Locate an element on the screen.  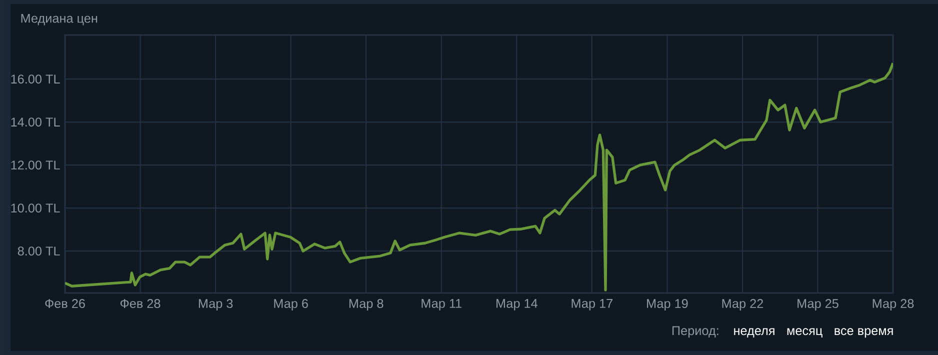
x-tick-label: Мар 17 is located at coordinates (592, 304).